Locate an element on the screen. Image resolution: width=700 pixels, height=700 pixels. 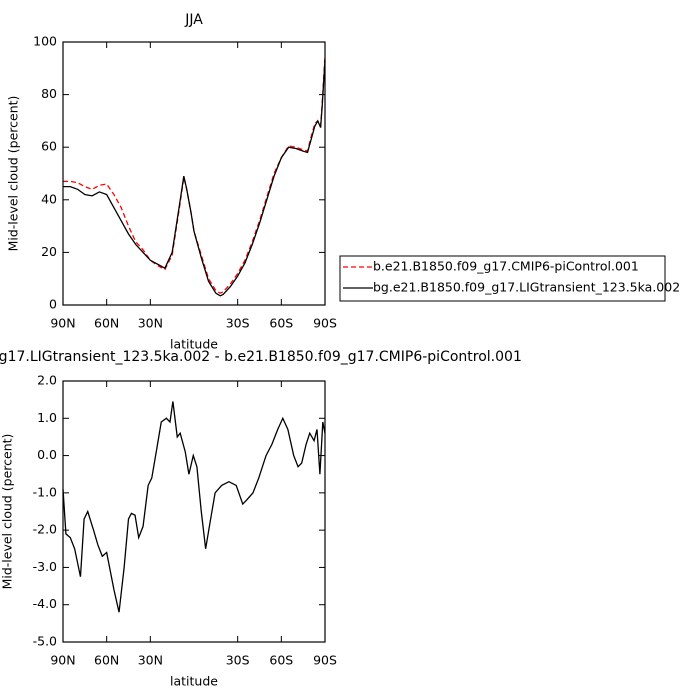
y-tick-label: -4.0 is located at coordinates (45, 603).